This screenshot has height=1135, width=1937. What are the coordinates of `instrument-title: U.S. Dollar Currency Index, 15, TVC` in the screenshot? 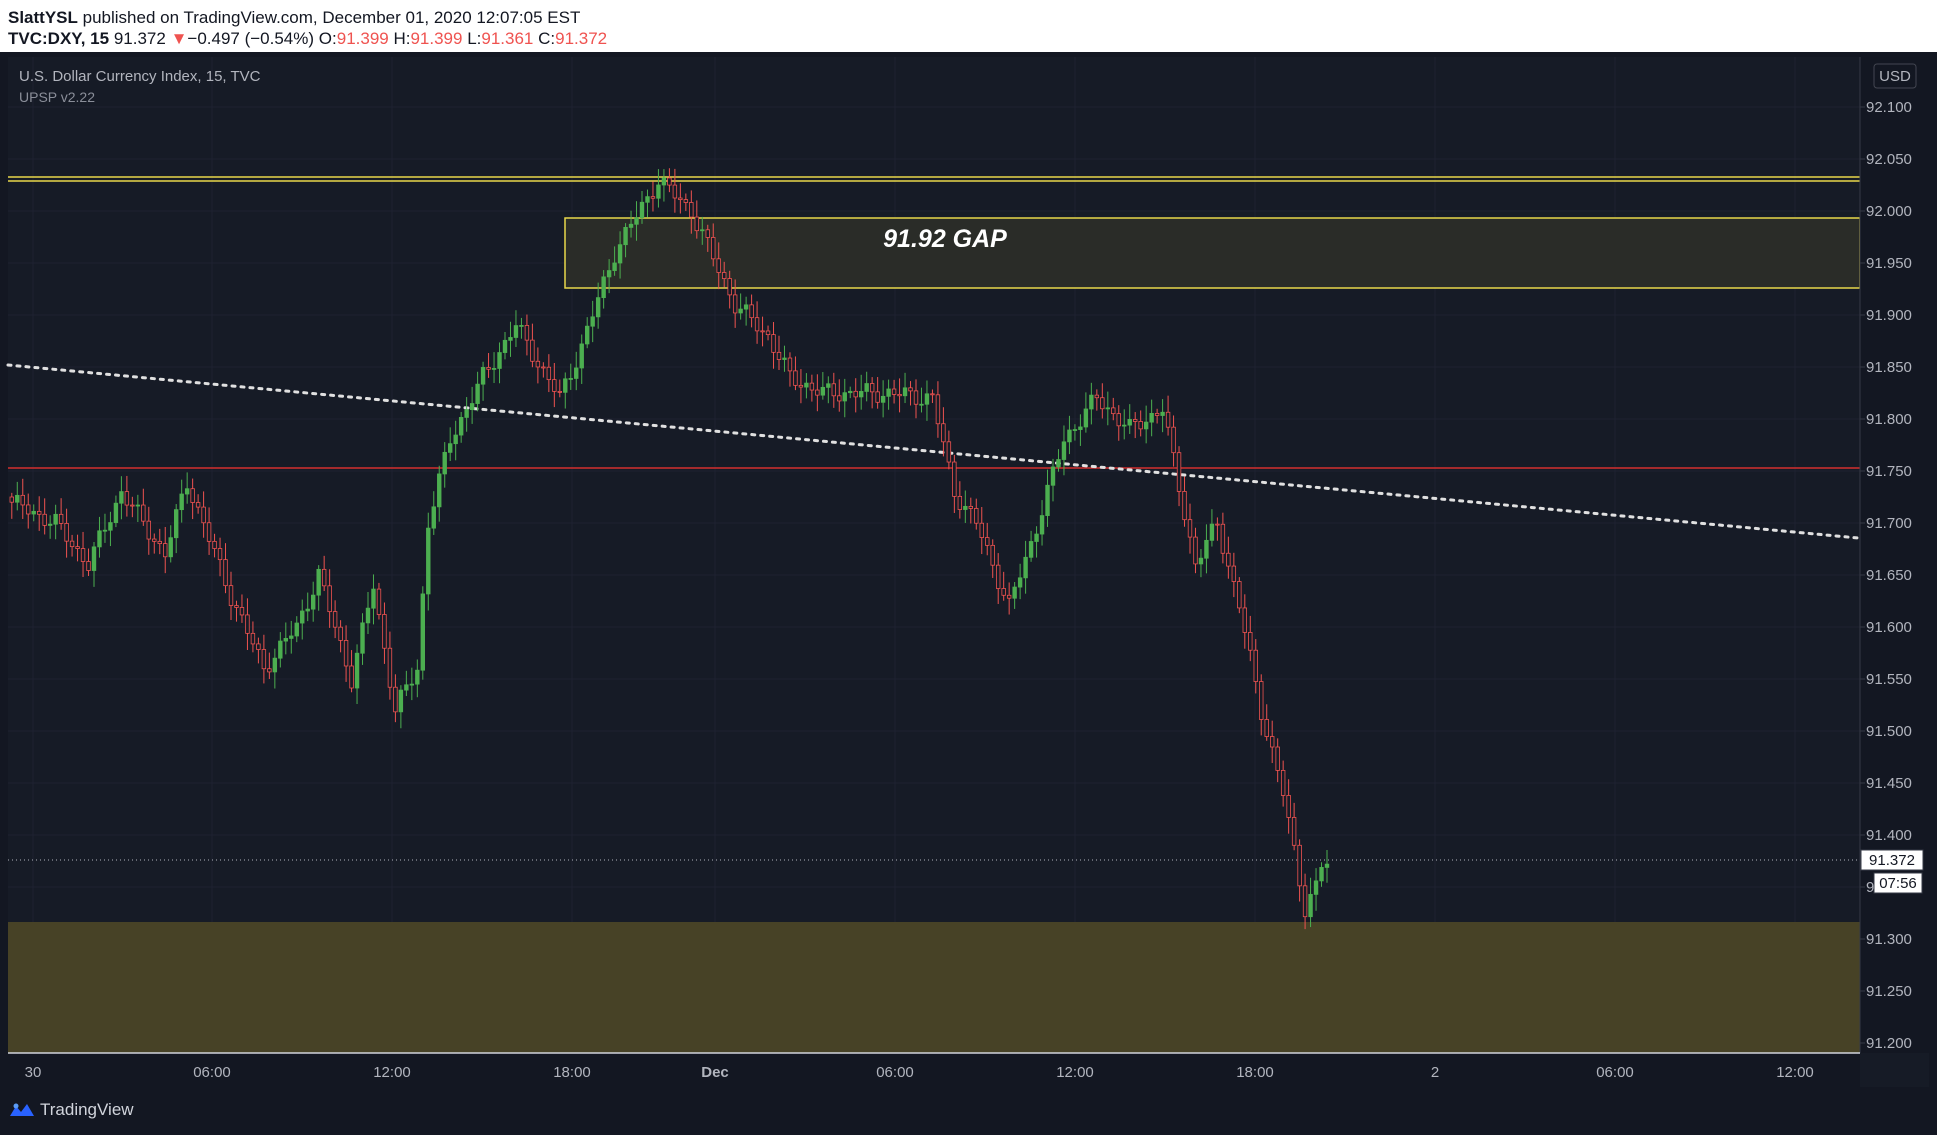 It's located at (140, 76).